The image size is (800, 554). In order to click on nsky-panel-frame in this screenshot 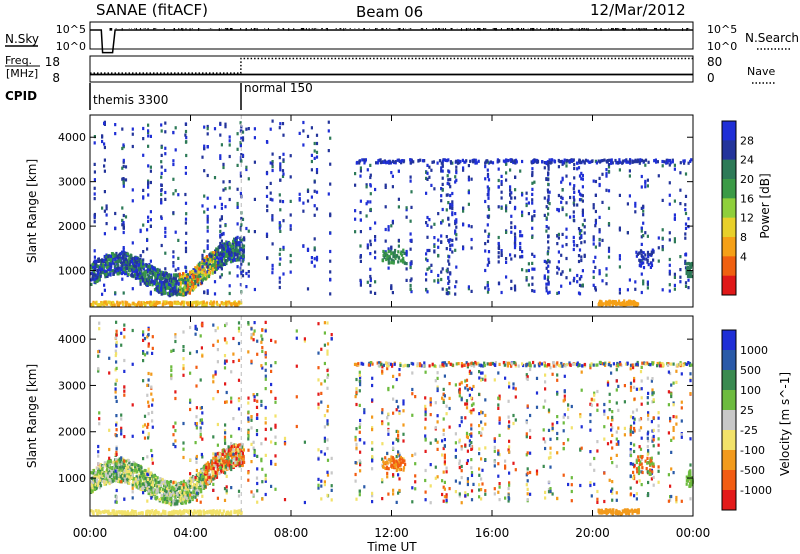, I will do `click(391, 35)`.